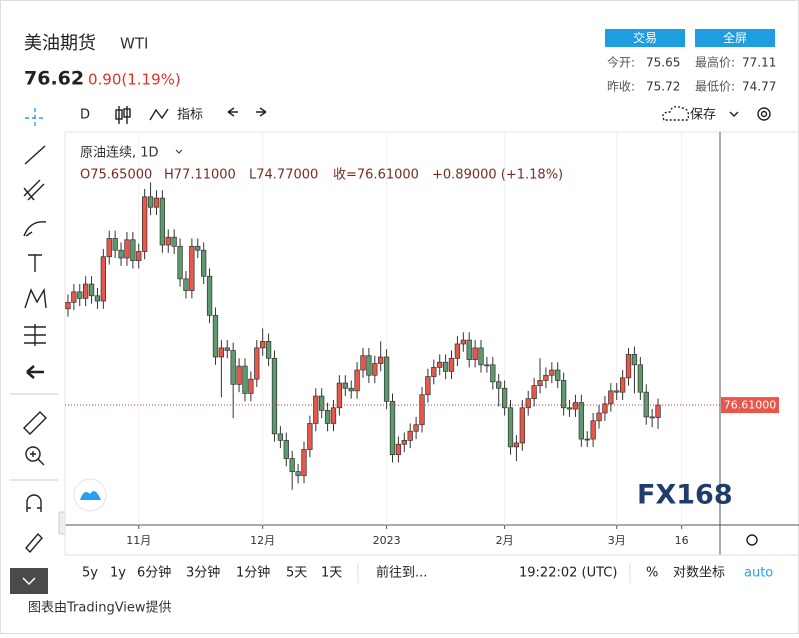 The image size is (799, 638). Describe the element at coordinates (34, 190) in the screenshot. I see `fib-tool` at that location.